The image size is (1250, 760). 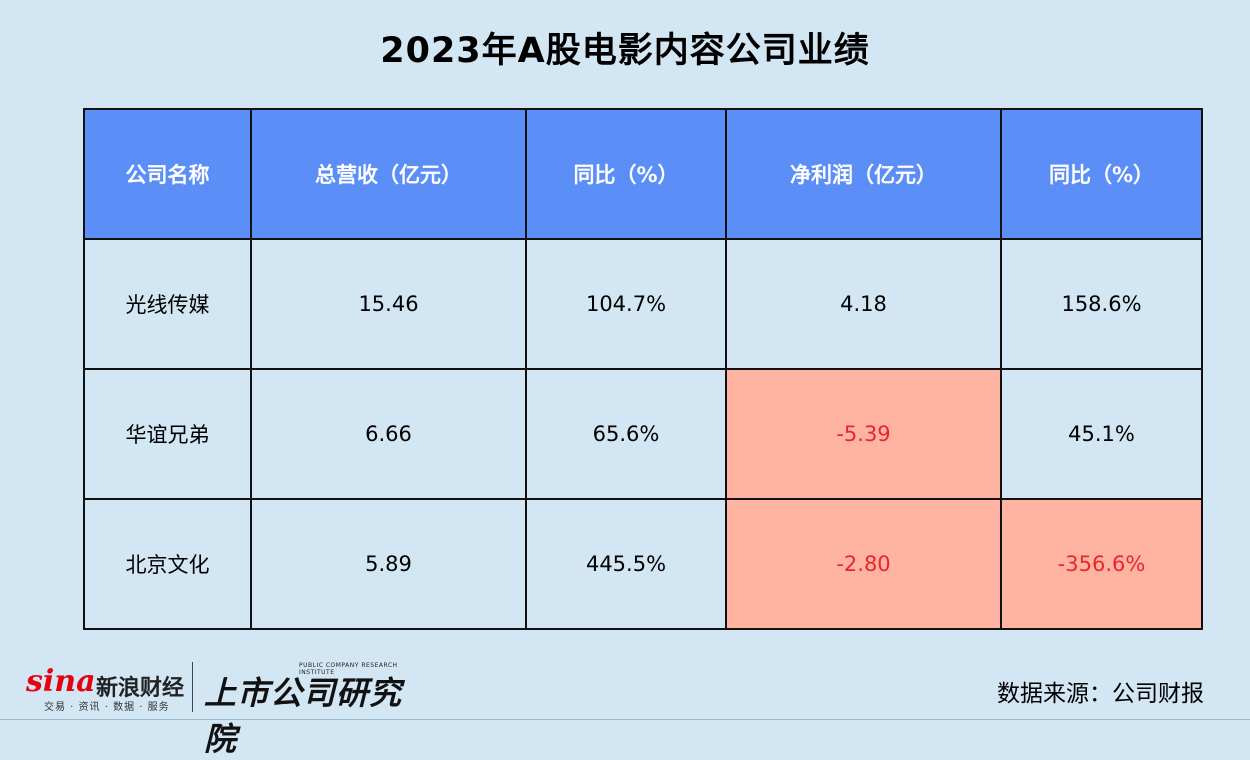 What do you see at coordinates (625, 719) in the screenshot?
I see `footer-divider` at bounding box center [625, 719].